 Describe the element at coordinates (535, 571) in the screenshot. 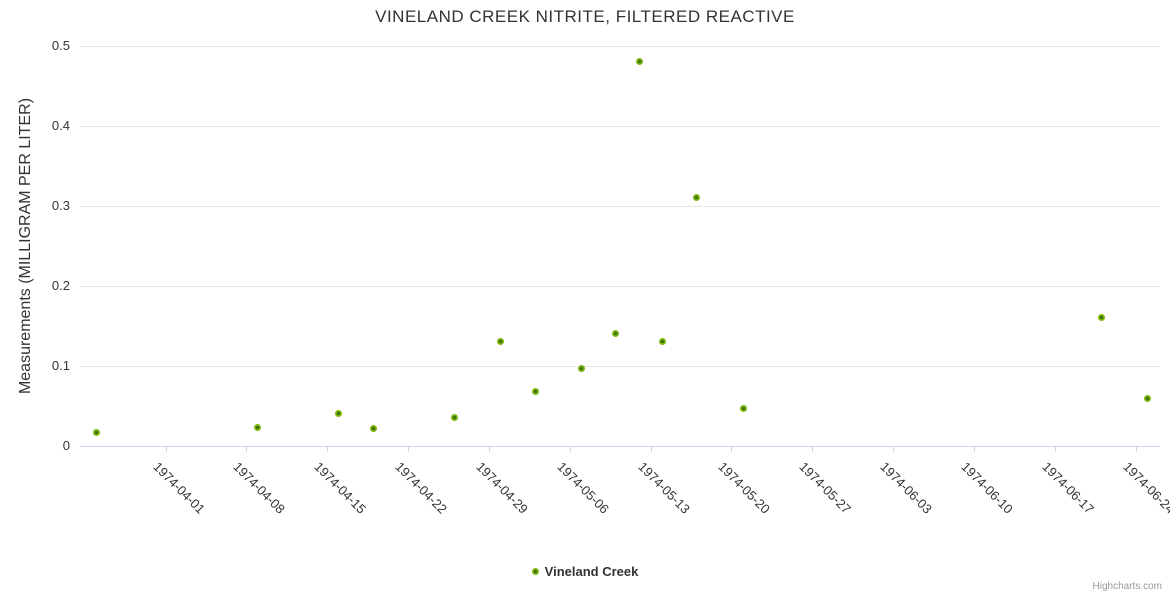

I see `legend-marker-icon` at that location.